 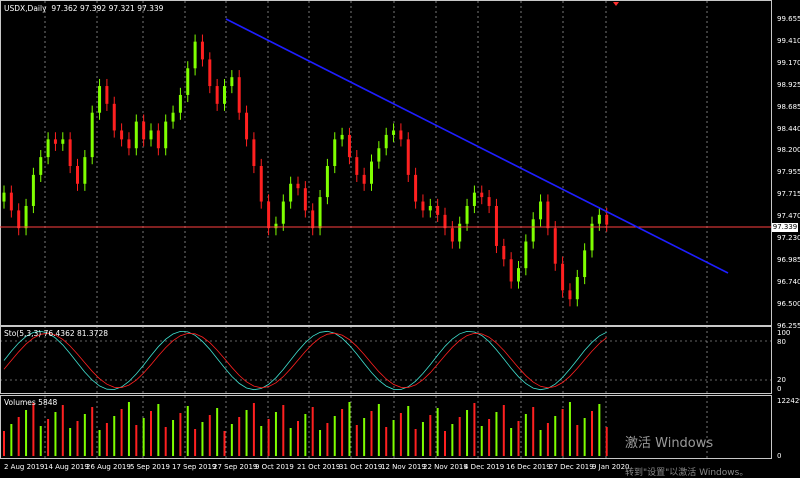 What do you see at coordinates (305, 429) in the screenshot?
I see `volume-bars` at bounding box center [305, 429].